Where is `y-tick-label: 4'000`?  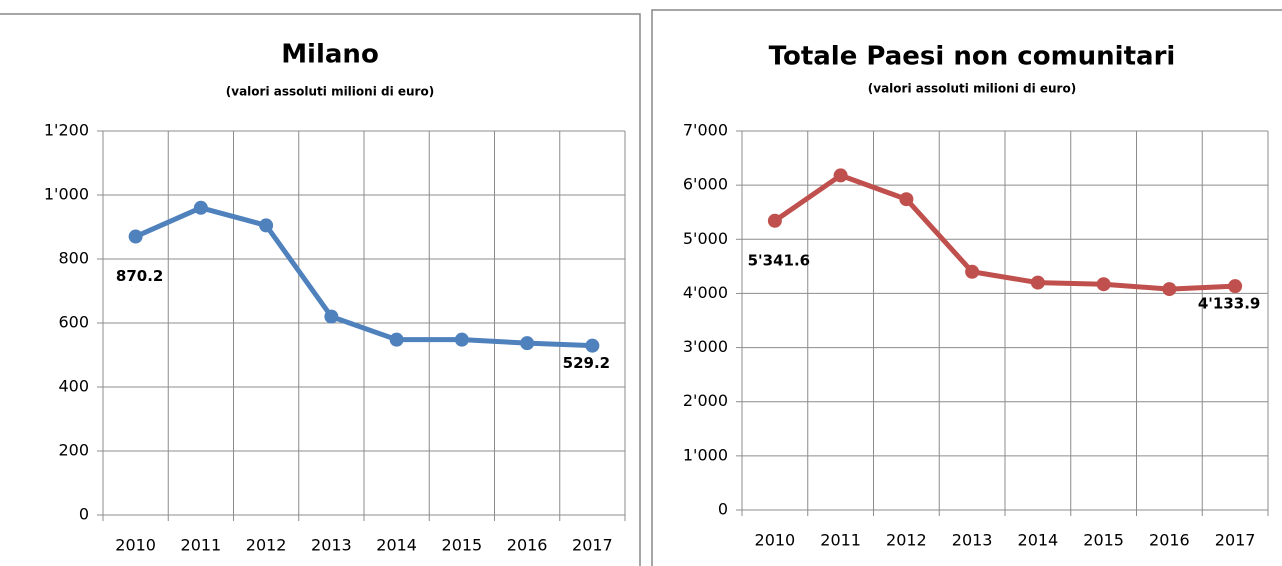 y-tick-label: 4'000 is located at coordinates (705, 292).